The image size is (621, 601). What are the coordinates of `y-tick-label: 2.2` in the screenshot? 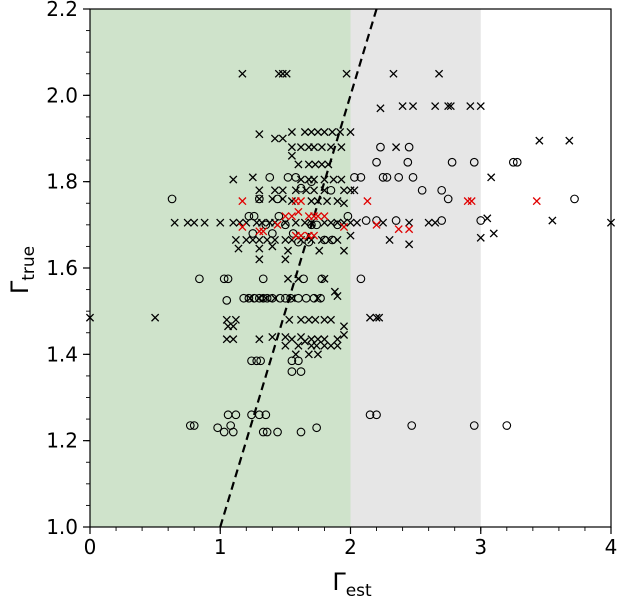 It's located at (62, 10).